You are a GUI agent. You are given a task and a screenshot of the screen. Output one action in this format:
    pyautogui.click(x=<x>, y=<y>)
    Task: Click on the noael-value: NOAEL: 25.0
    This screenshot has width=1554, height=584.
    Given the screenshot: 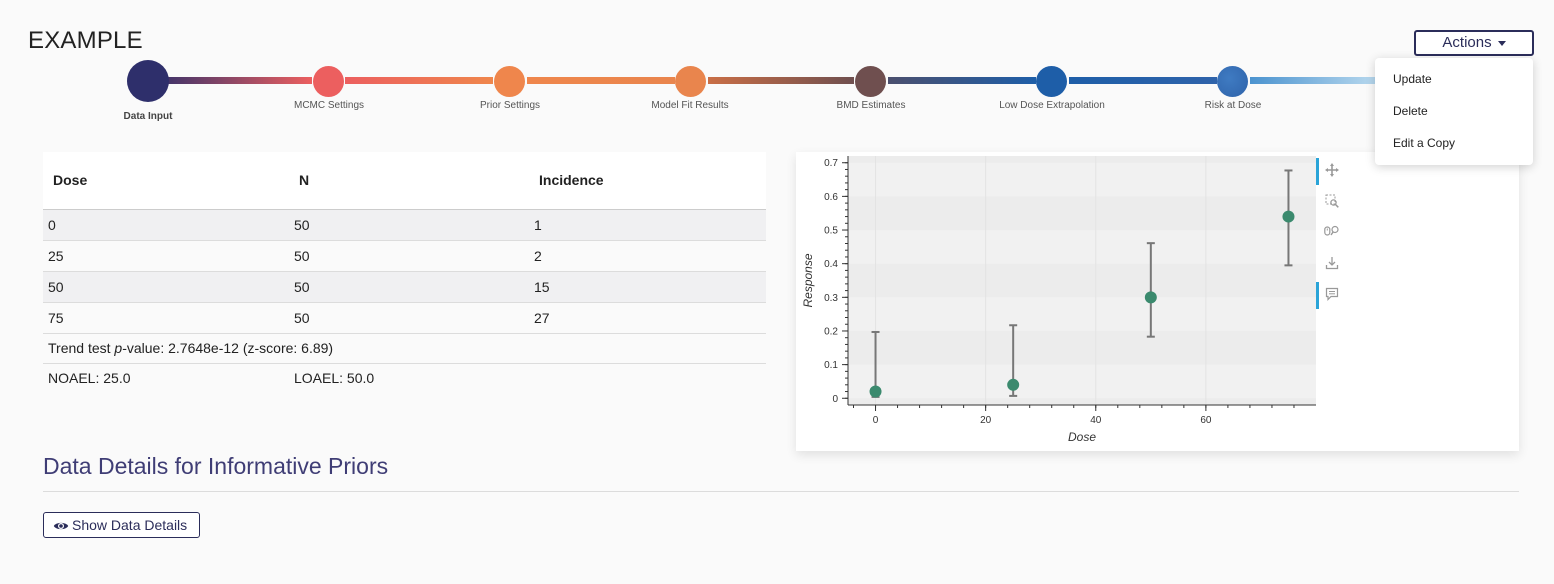 What is the action you would take?
    pyautogui.click(x=166, y=378)
    